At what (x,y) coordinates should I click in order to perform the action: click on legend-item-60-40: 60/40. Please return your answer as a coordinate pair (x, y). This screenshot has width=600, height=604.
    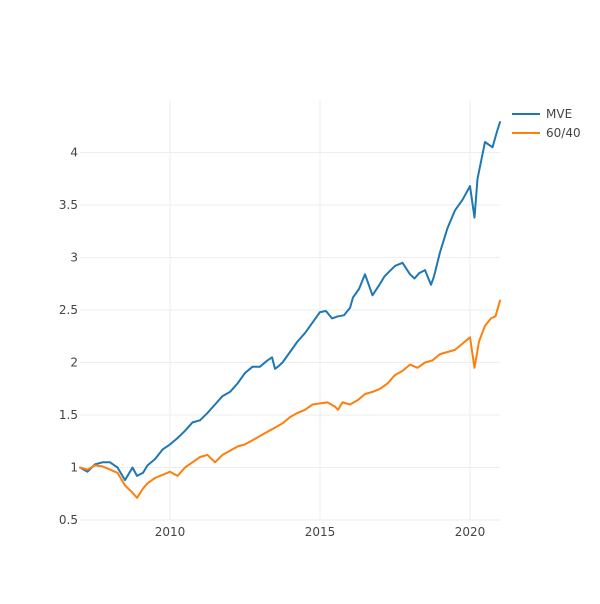
    Looking at the image, I should click on (546, 133).